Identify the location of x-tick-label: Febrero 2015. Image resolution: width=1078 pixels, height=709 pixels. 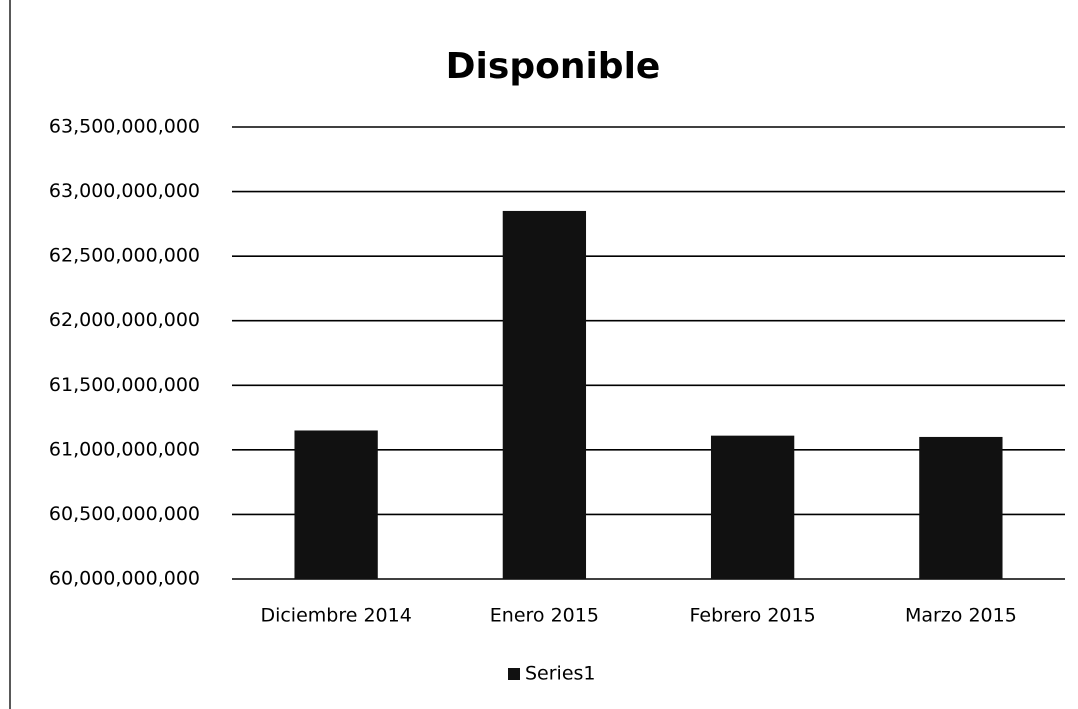
(753, 616).